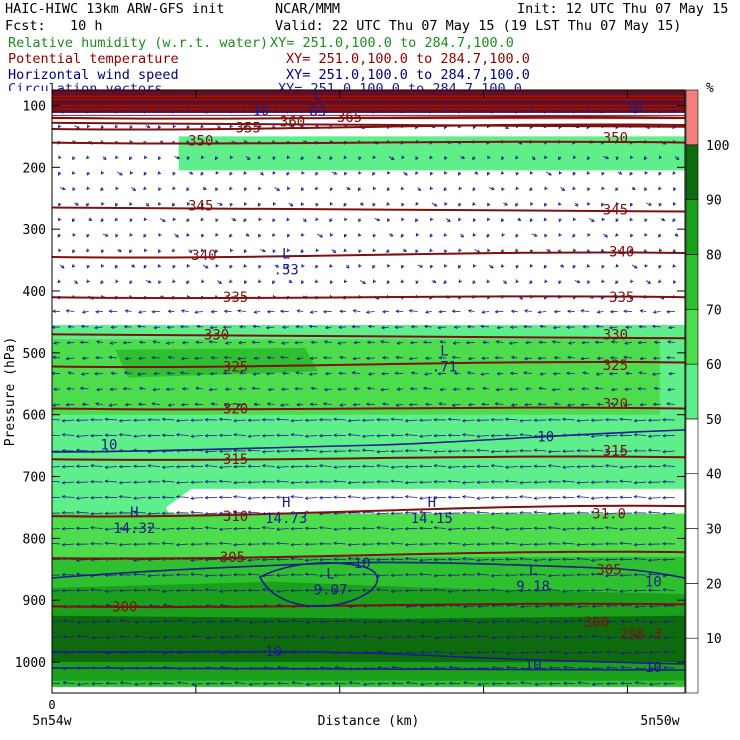 This screenshot has height=740, width=740. I want to click on theta-label: 330, so click(216, 335).